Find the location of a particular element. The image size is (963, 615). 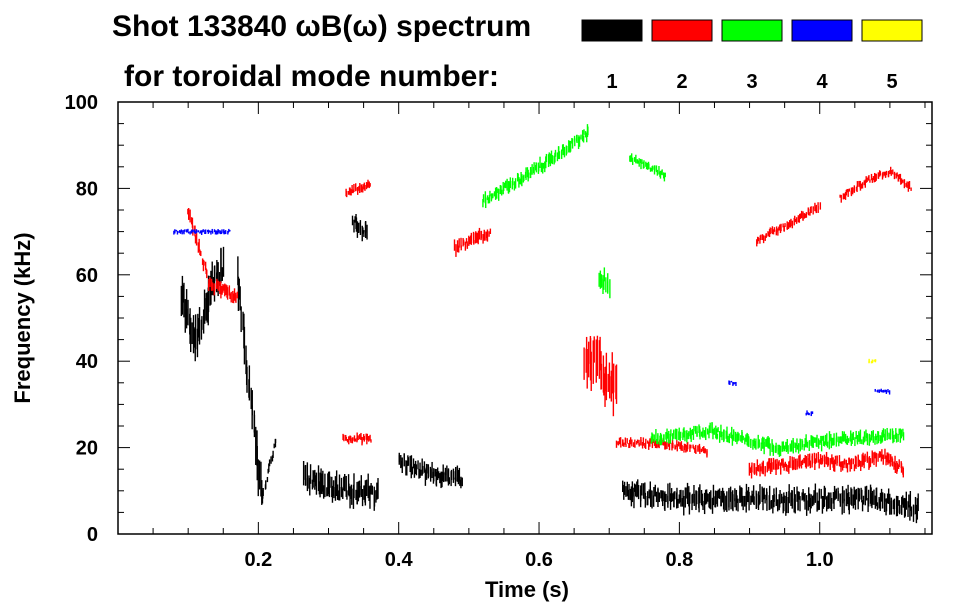

x-tick-label: 0.6 is located at coordinates (539, 560).